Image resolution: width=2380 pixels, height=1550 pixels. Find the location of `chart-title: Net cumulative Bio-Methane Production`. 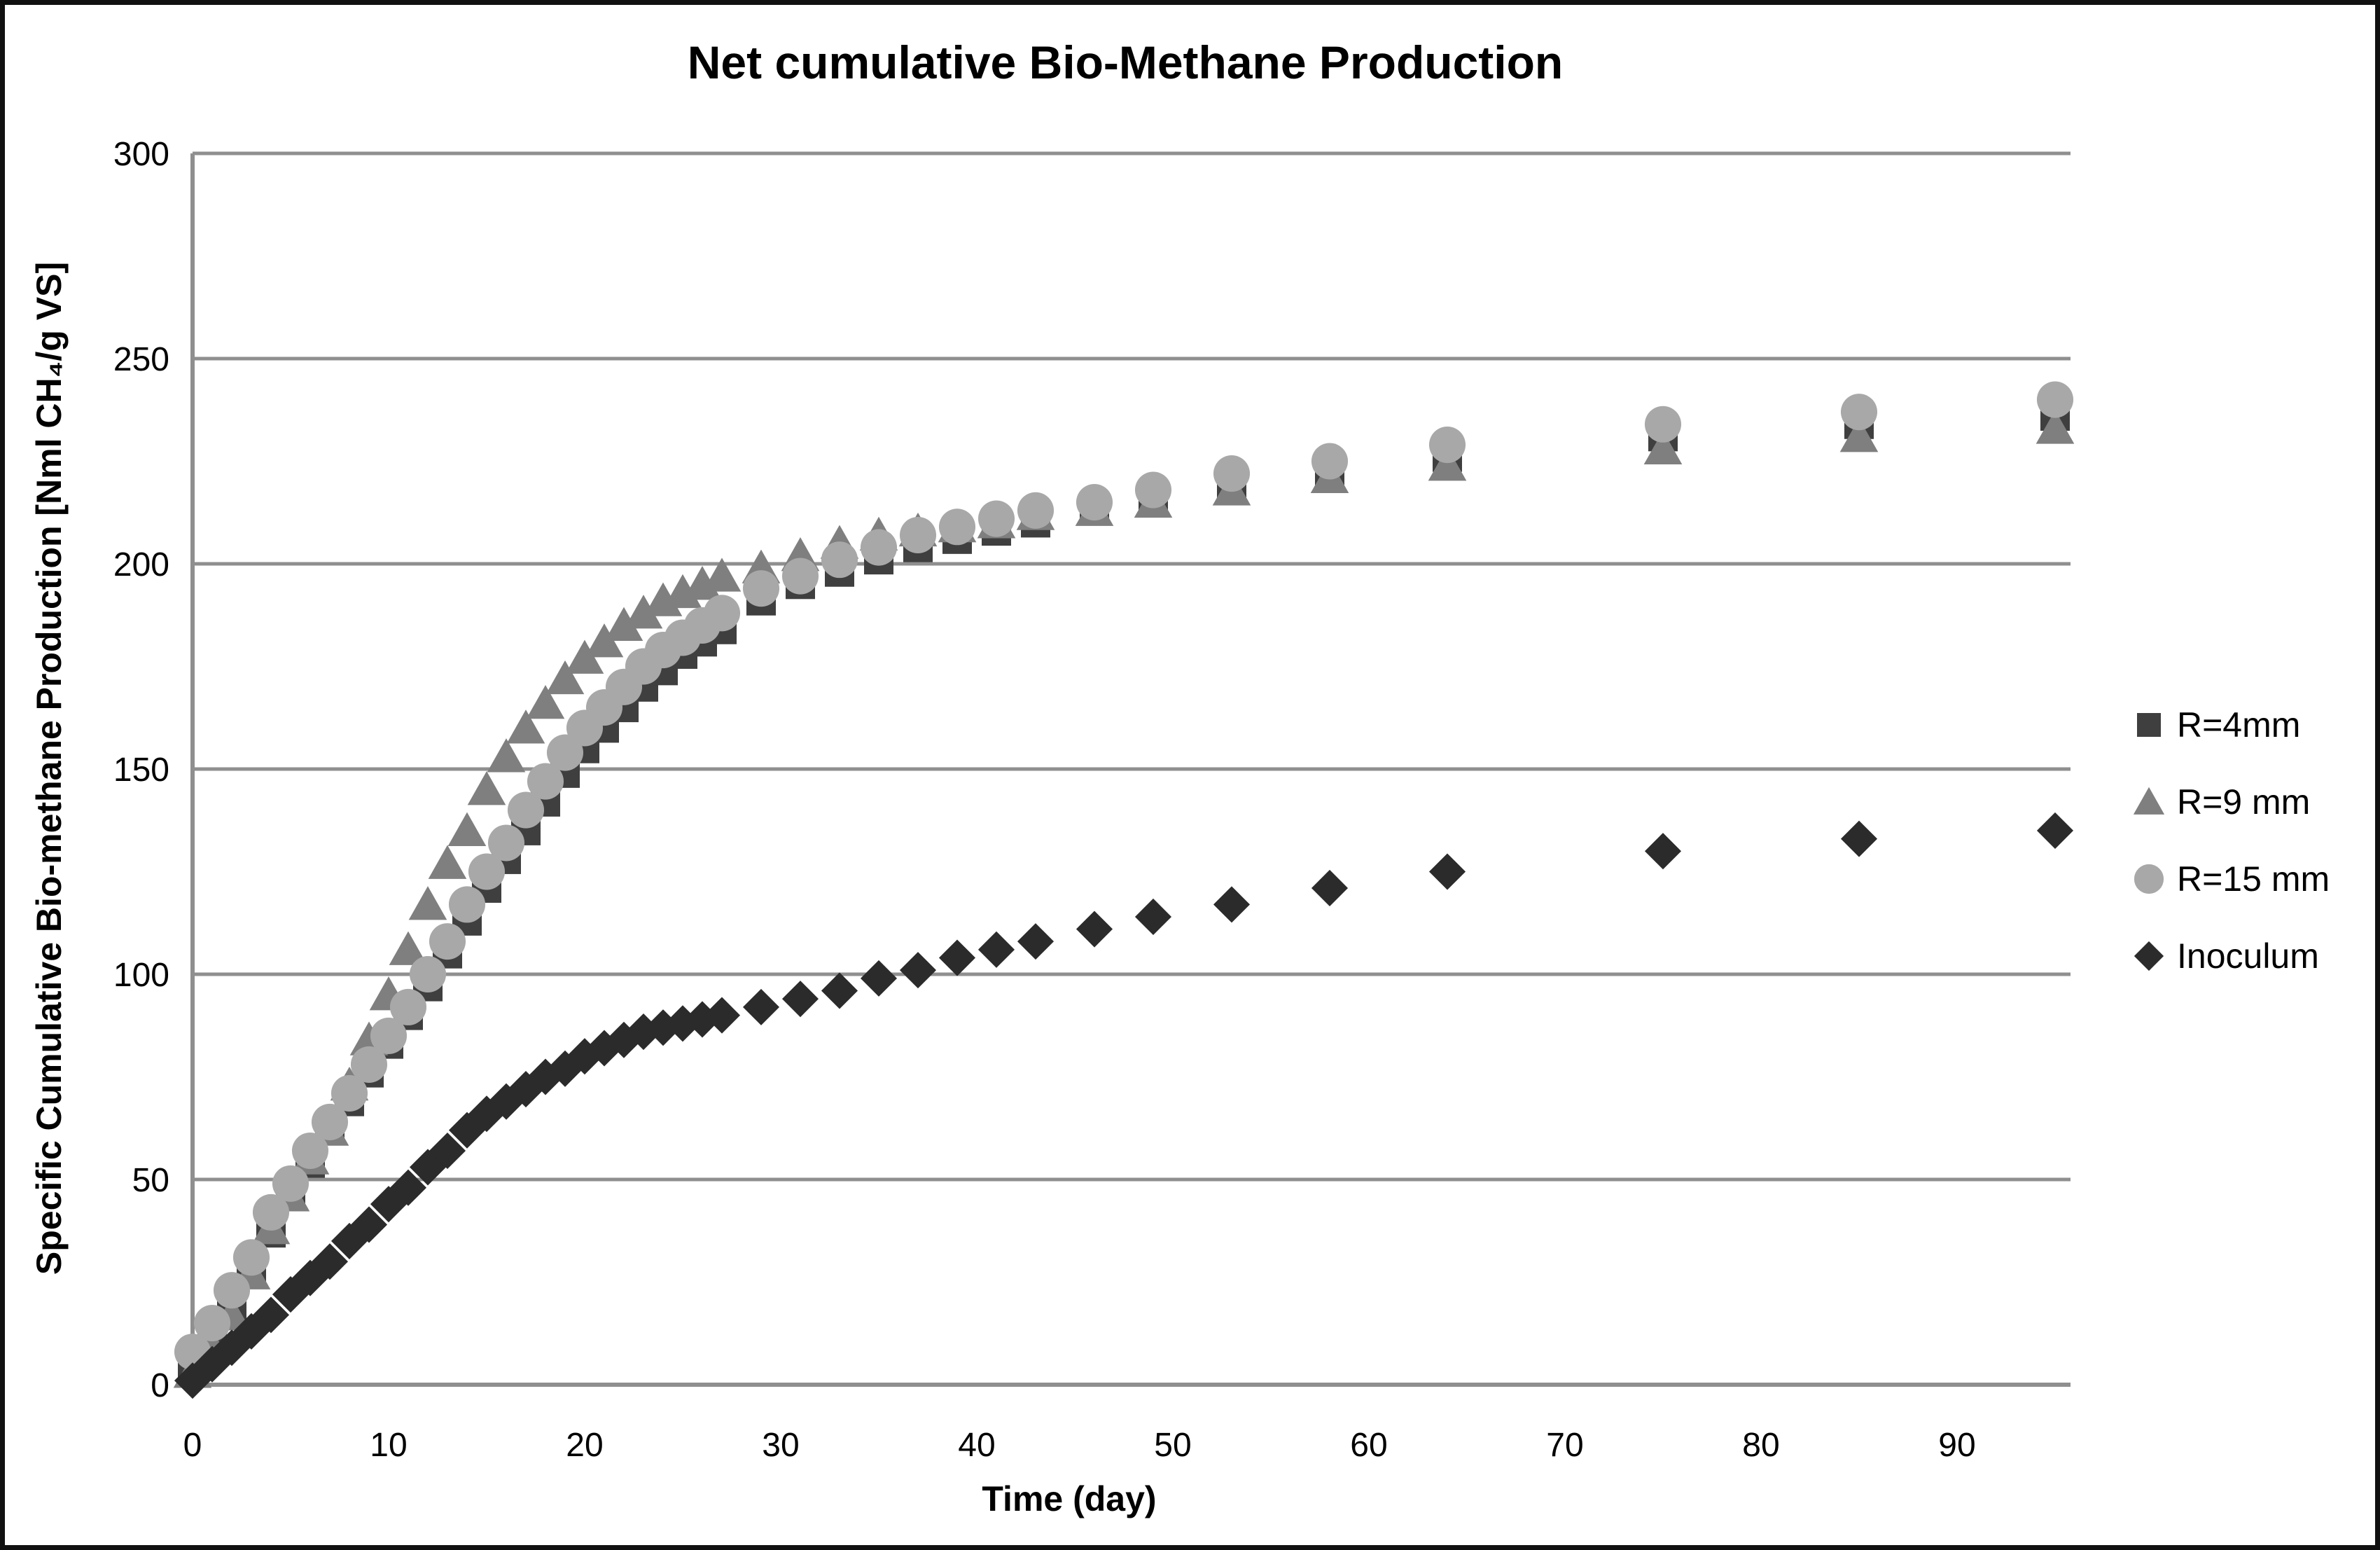

chart-title: Net cumulative Bio-Methane Production is located at coordinates (1125, 62).